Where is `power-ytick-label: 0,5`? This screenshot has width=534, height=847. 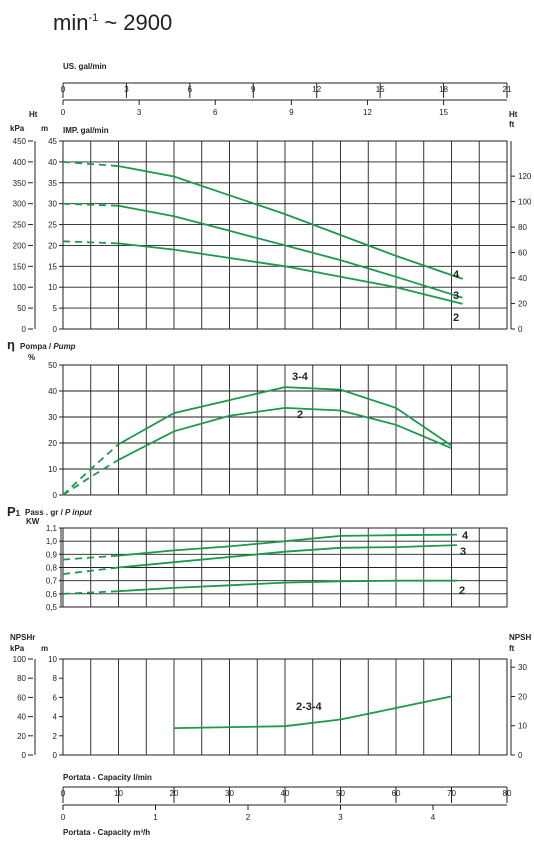 power-ytick-label: 0,5 is located at coordinates (52, 607).